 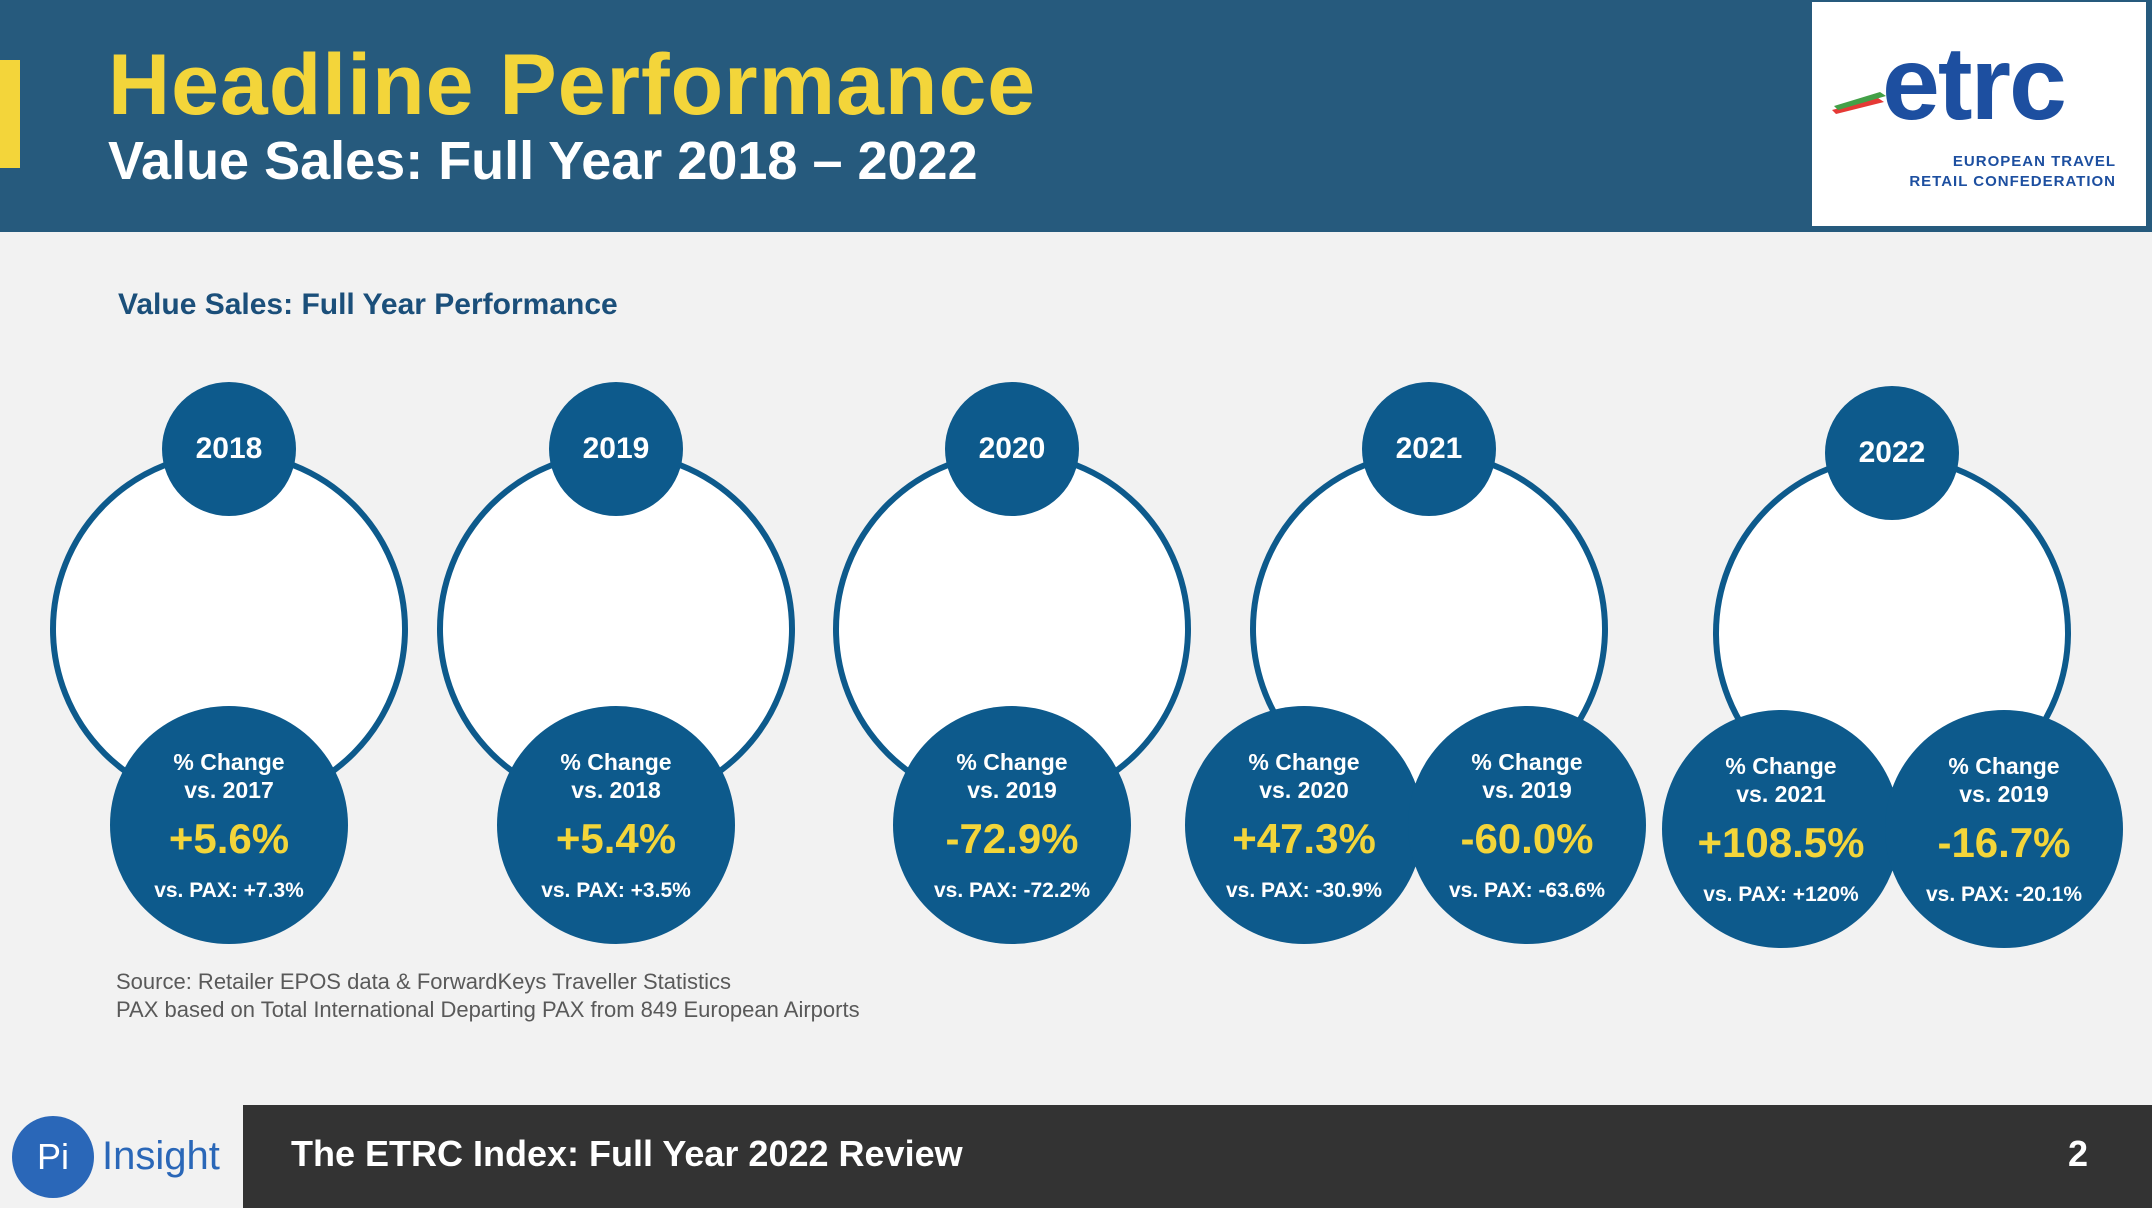 I want to click on change-pax: vs. PAX: +120%, so click(x=1781, y=894).